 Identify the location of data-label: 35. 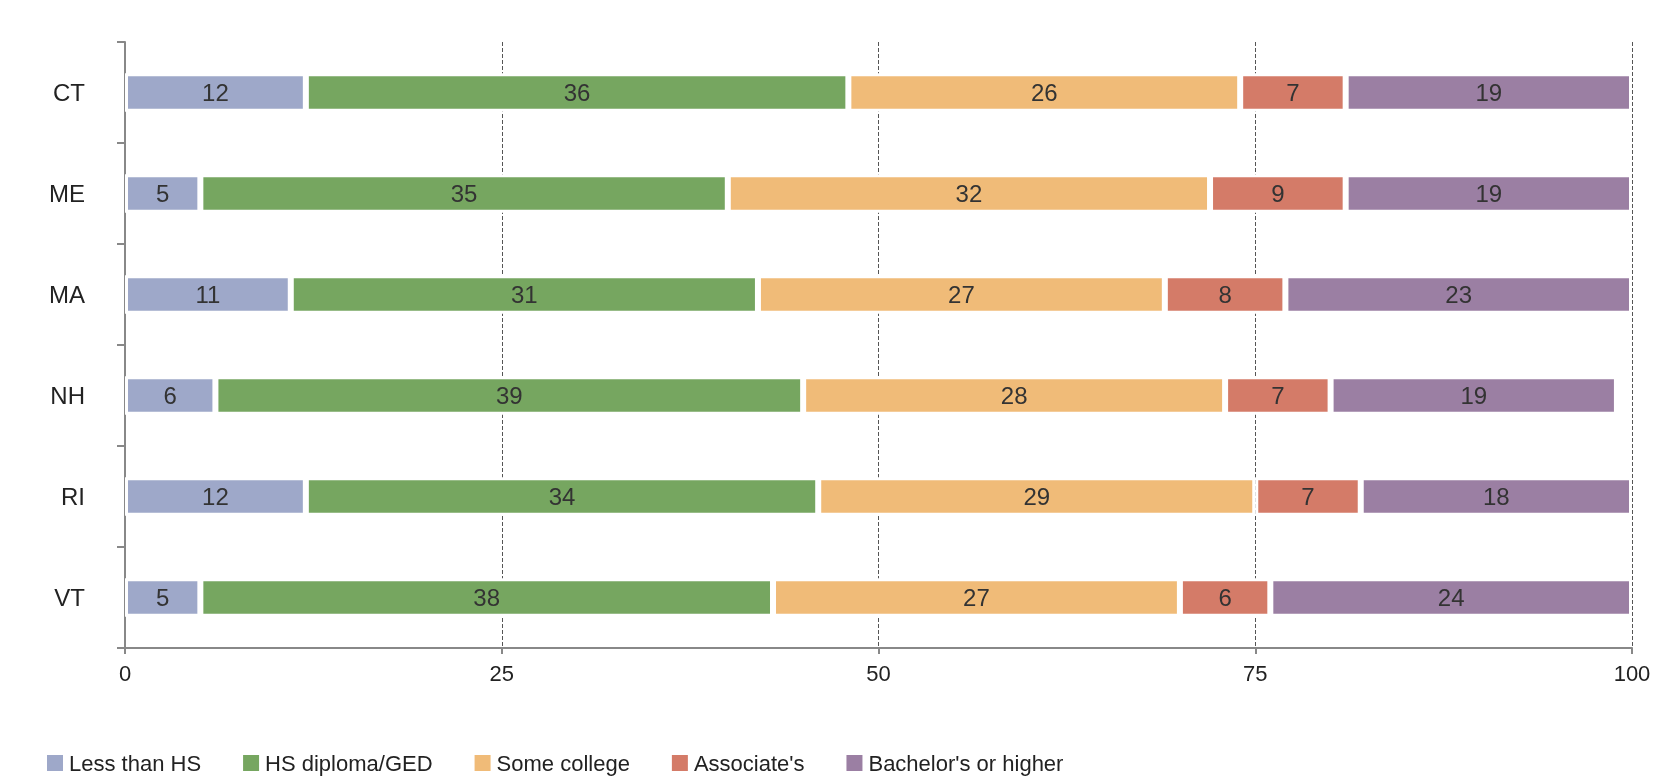
(464, 193).